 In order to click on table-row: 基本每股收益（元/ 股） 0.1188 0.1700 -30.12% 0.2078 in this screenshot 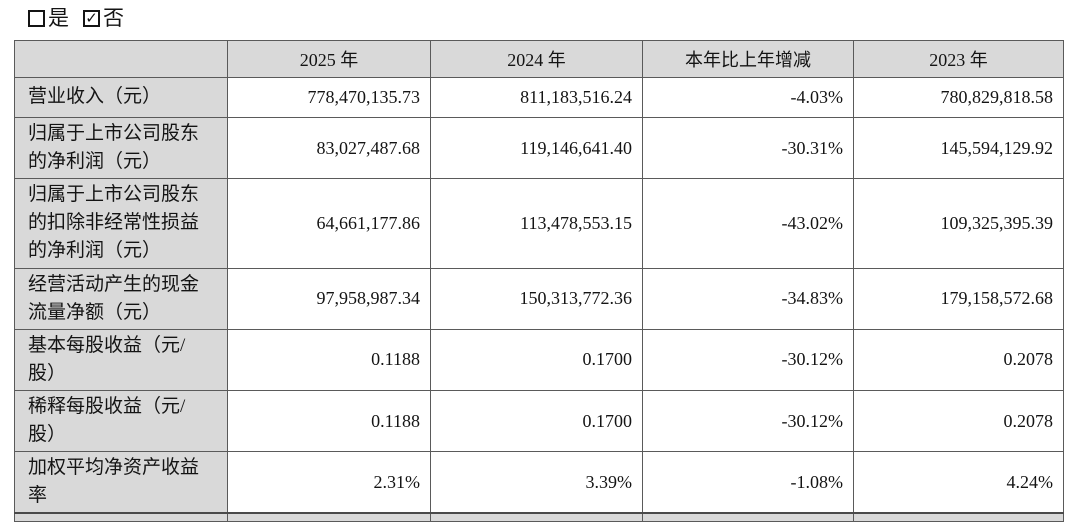, I will do `click(539, 359)`.